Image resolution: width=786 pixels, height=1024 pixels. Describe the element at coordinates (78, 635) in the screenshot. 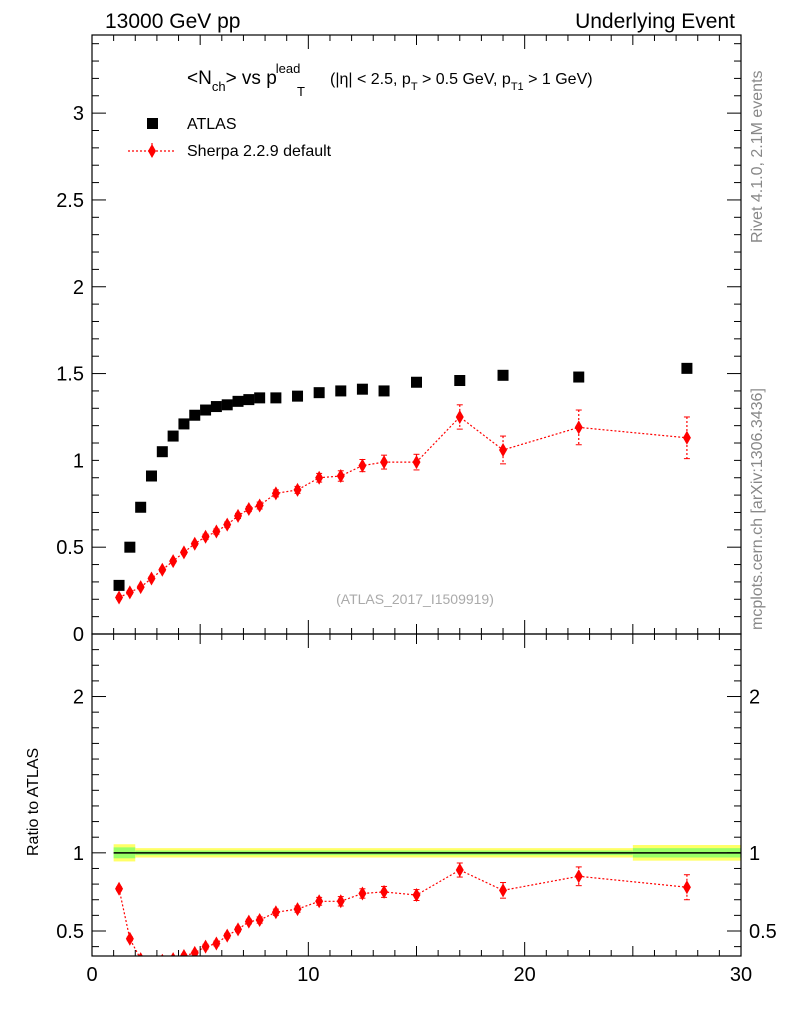

I see `main-y-tick-label: 0` at that location.